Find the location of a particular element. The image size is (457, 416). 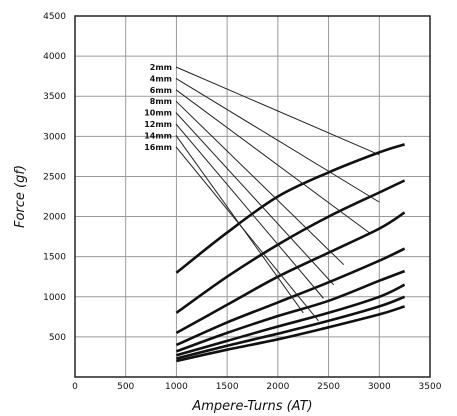

y-tick-label: 1000 is located at coordinates (54, 298).